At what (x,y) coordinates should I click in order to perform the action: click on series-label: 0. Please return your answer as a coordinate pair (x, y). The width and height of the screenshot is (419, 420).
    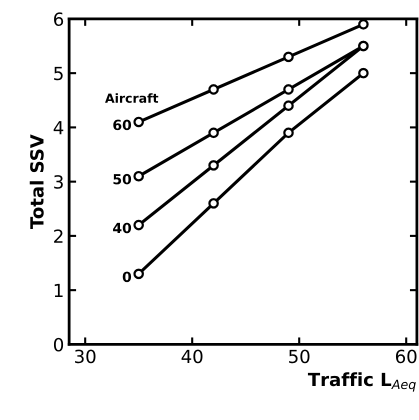
    Looking at the image, I should click on (127, 277).